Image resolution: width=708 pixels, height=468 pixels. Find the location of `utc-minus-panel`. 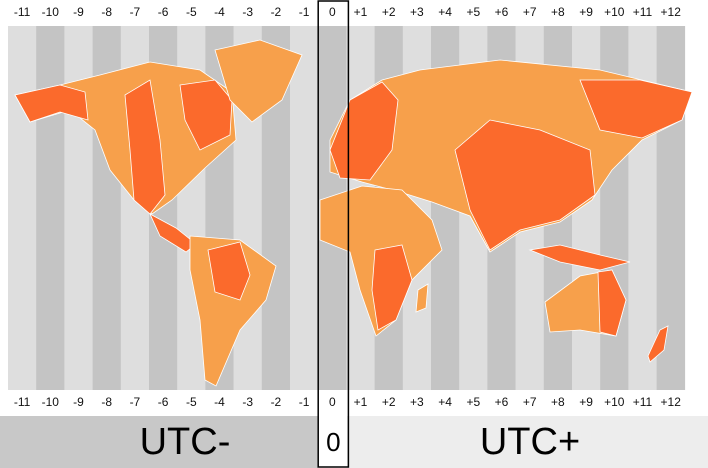

utc-minus-panel is located at coordinates (159, 442).